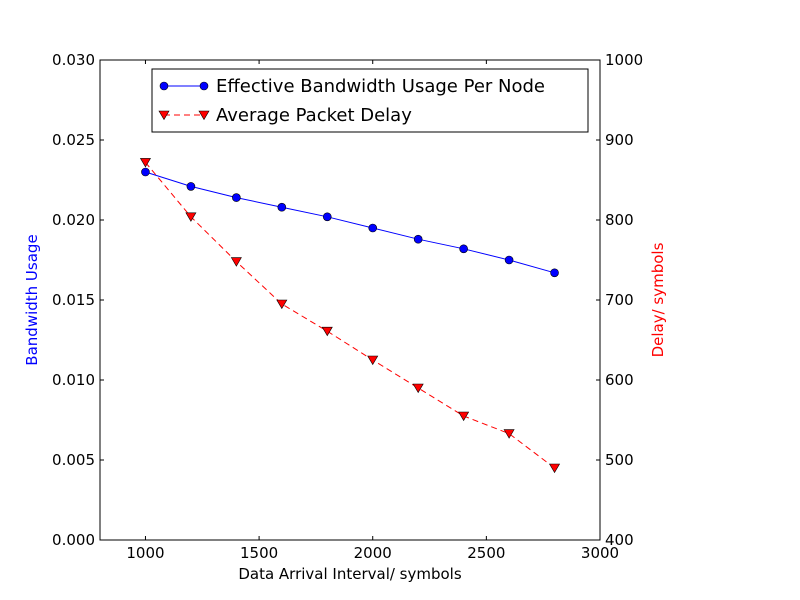 This screenshot has width=800, height=600. Describe the element at coordinates (373, 553) in the screenshot. I see `x-tick-label: 2000` at that location.